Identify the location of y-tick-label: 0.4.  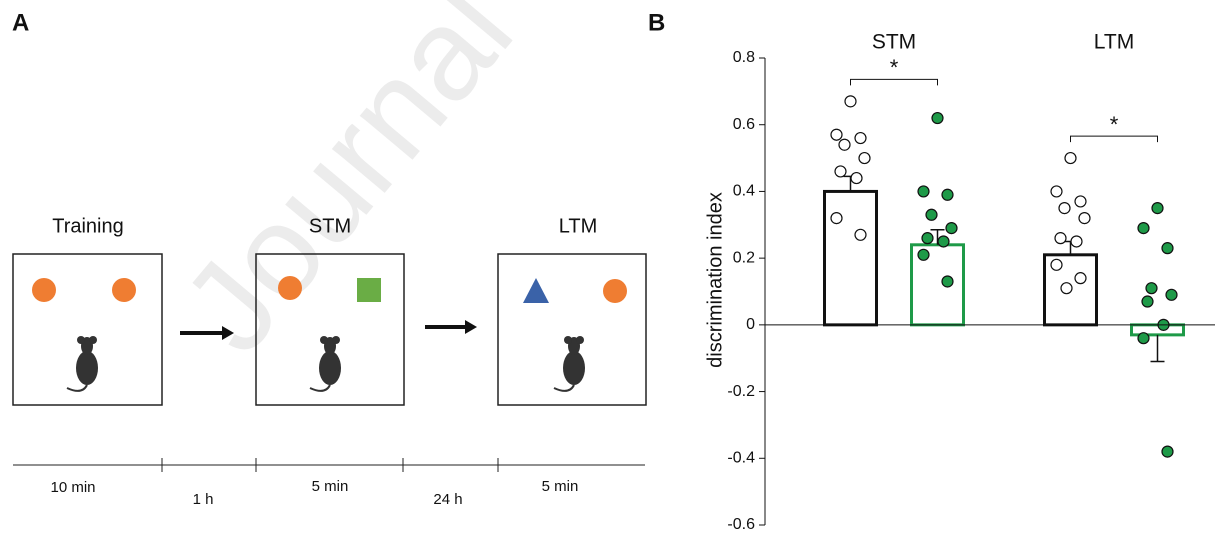
(744, 191).